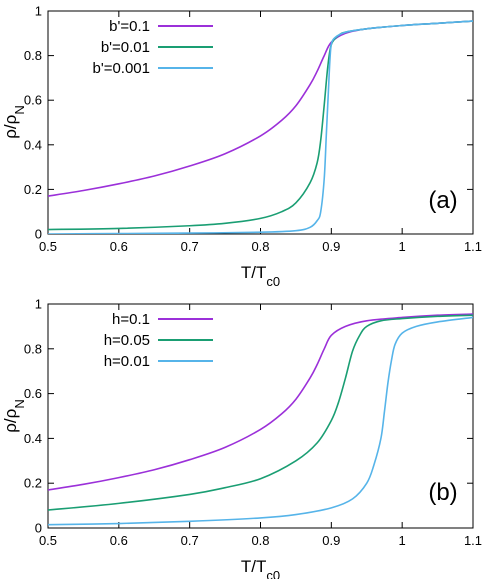 This screenshot has height=579, width=491. I want to click on legend-label: b'=0.01, so click(125, 47).